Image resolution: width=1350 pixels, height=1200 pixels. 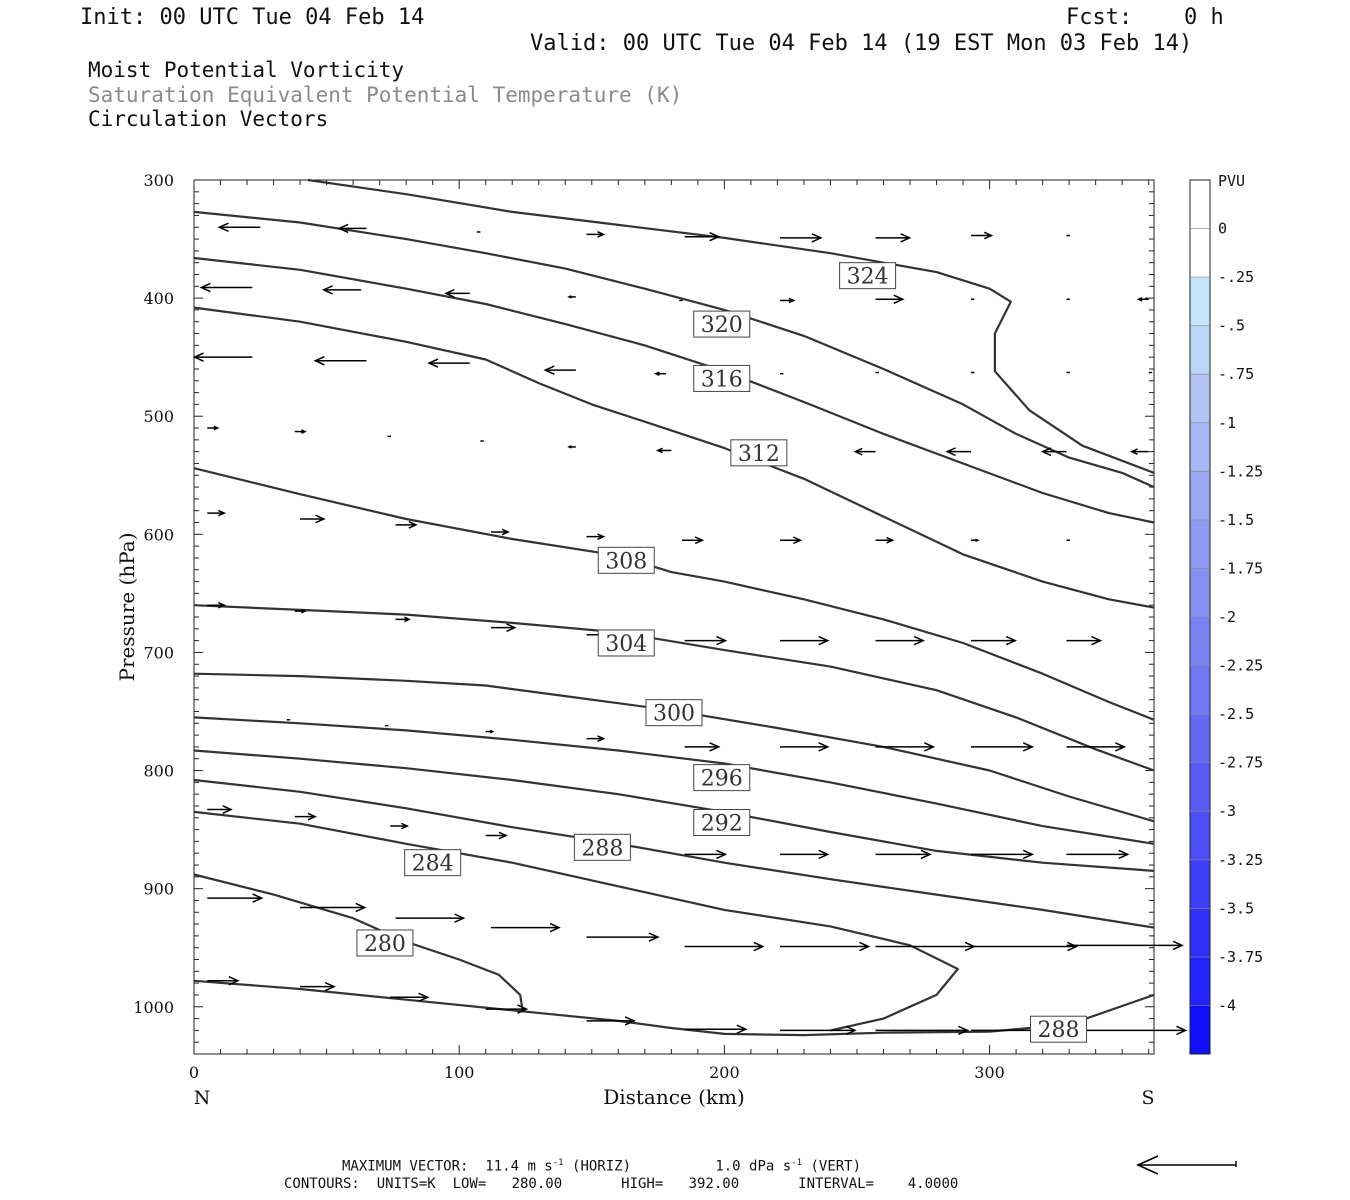 I want to click on contour-label: 316, so click(x=722, y=379).